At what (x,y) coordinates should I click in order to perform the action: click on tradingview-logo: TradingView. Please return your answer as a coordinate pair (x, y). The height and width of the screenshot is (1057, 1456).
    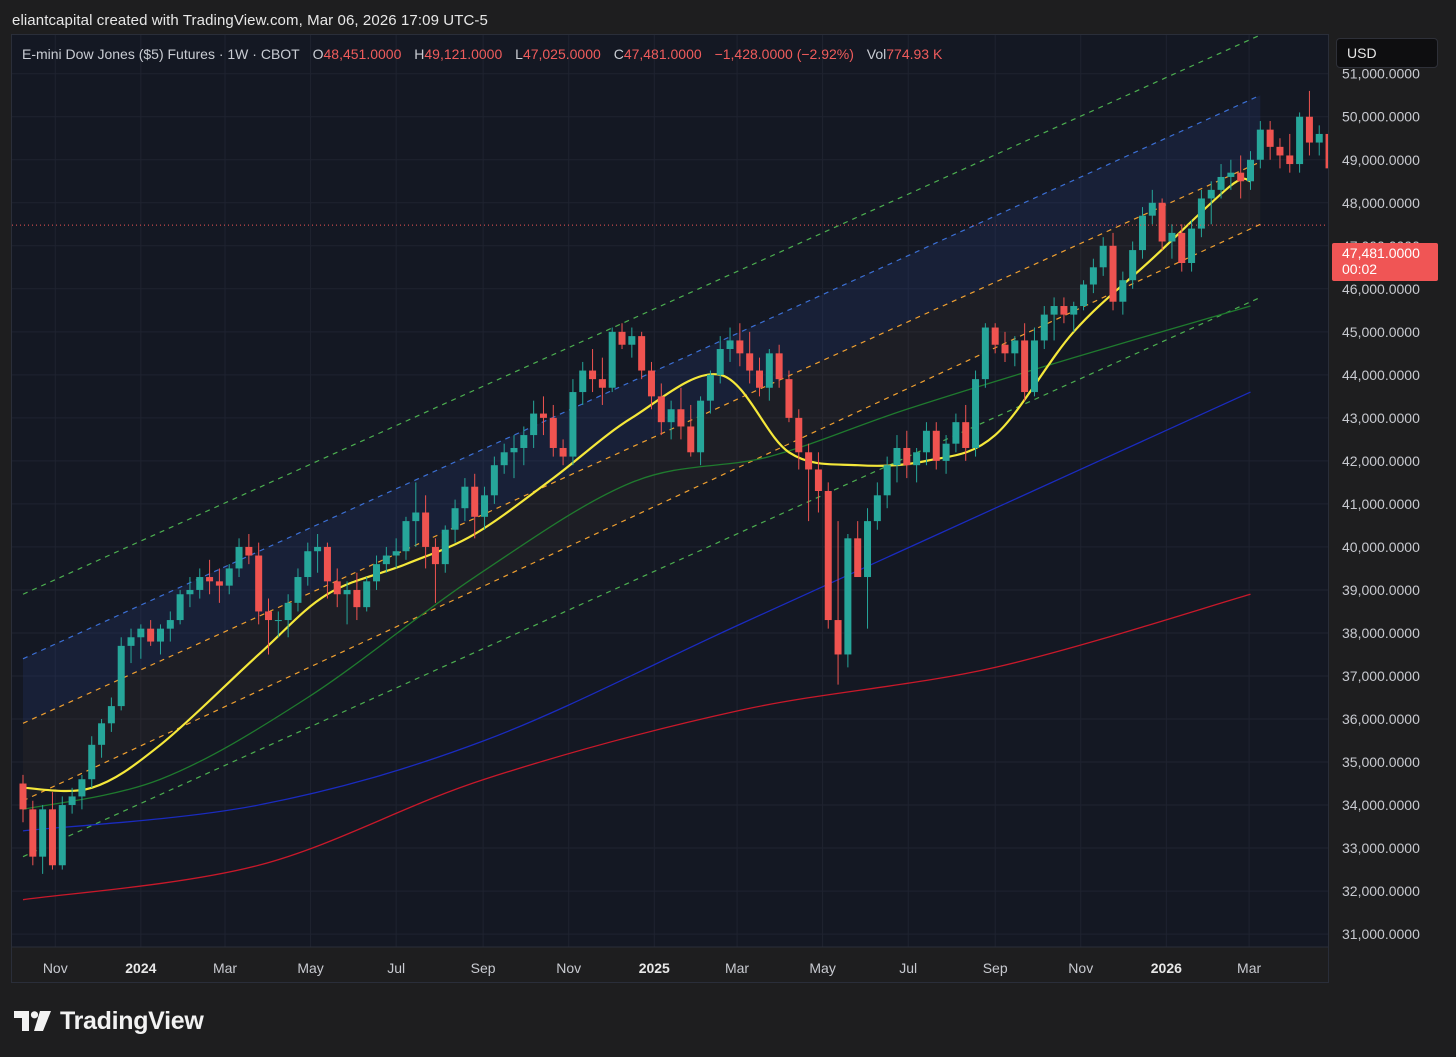
    Looking at the image, I should click on (109, 1021).